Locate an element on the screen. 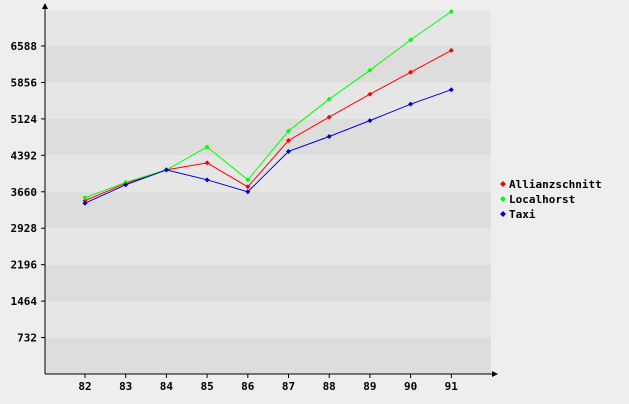 The image size is (629, 404). legend: Allianzschnitt Localhorst Taxi is located at coordinates (551, 199).